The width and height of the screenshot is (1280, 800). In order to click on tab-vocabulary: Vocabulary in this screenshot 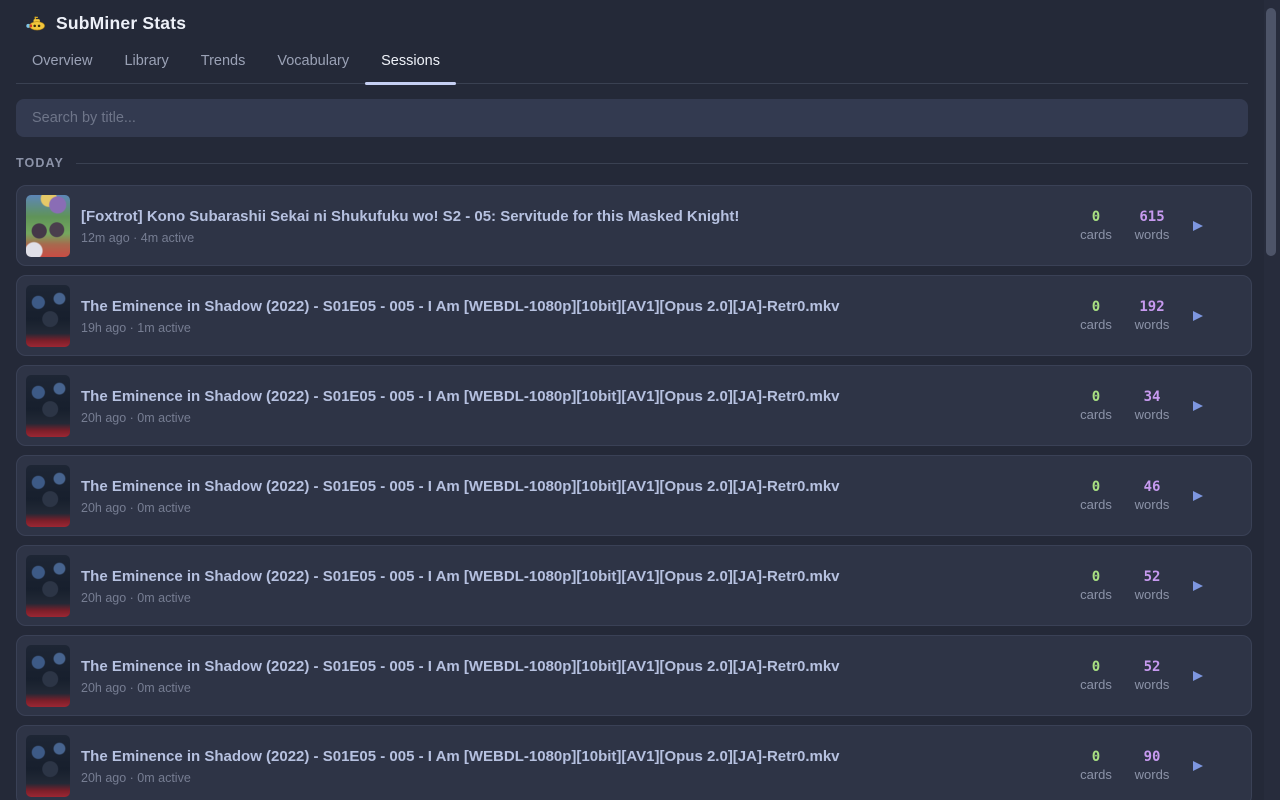, I will do `click(313, 61)`.